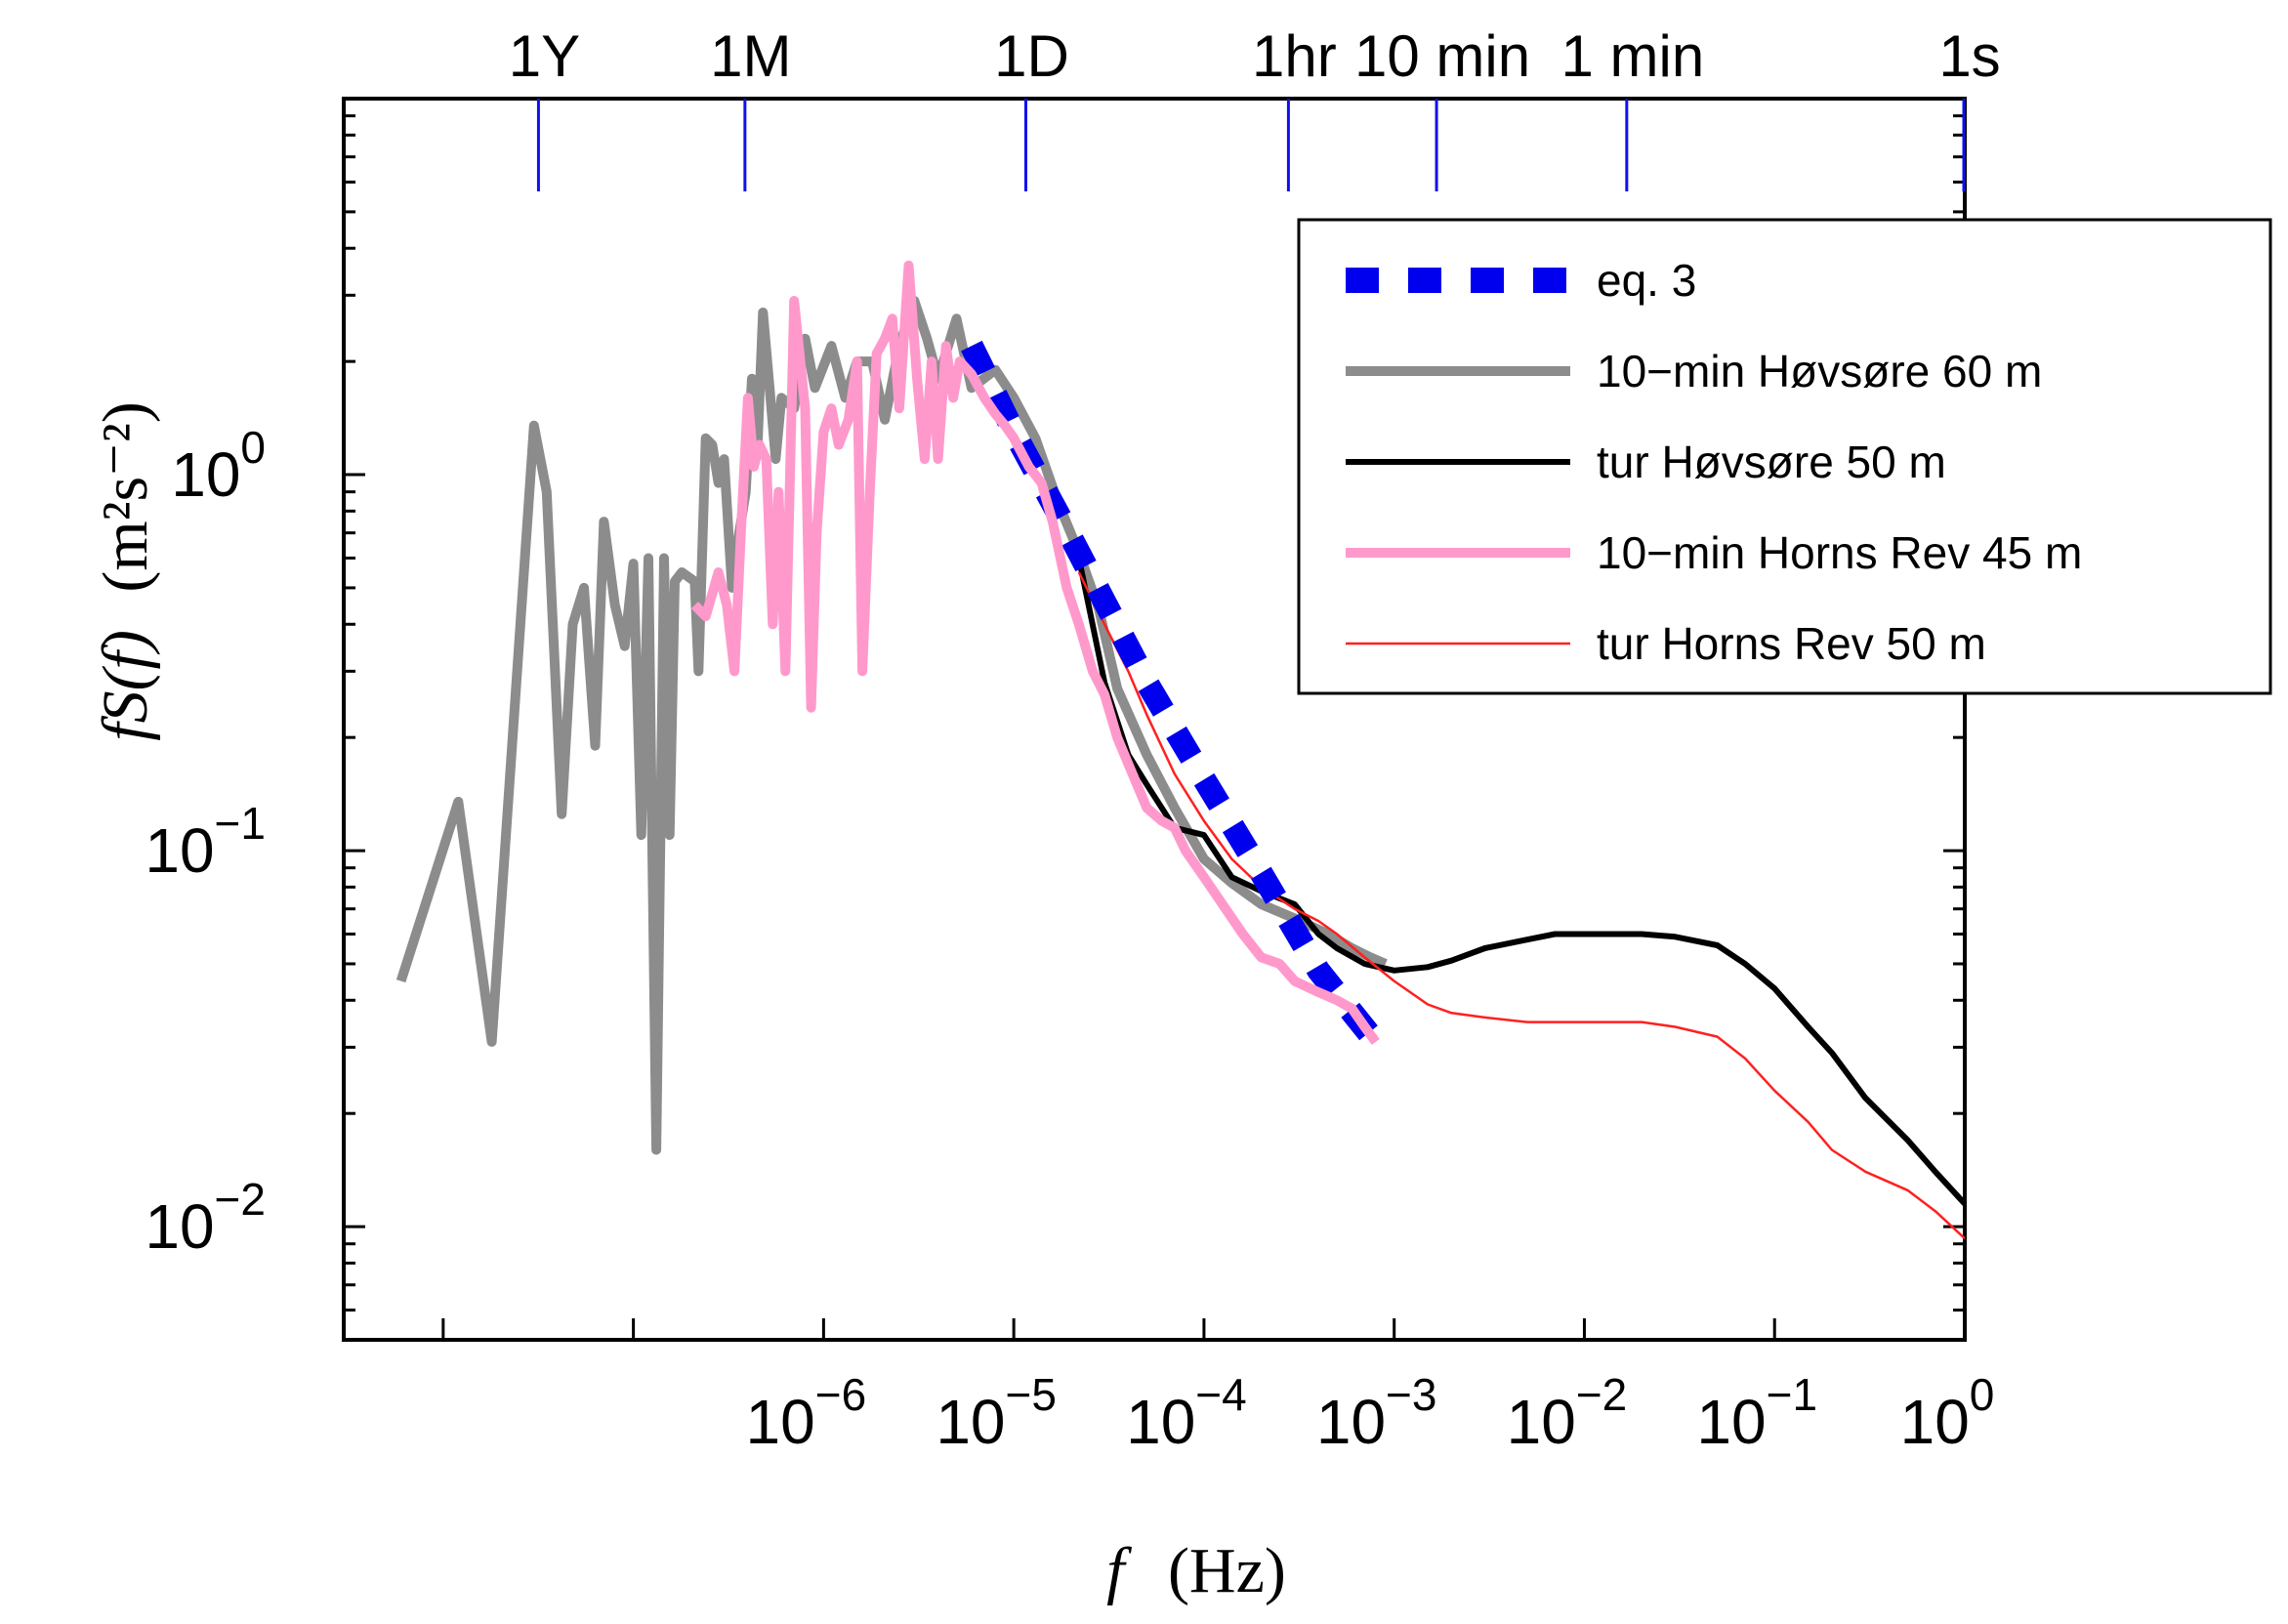 The image size is (2288, 1624). Describe the element at coordinates (240, 824) in the screenshot. I see `y-tick-label-exponent: −1` at that location.